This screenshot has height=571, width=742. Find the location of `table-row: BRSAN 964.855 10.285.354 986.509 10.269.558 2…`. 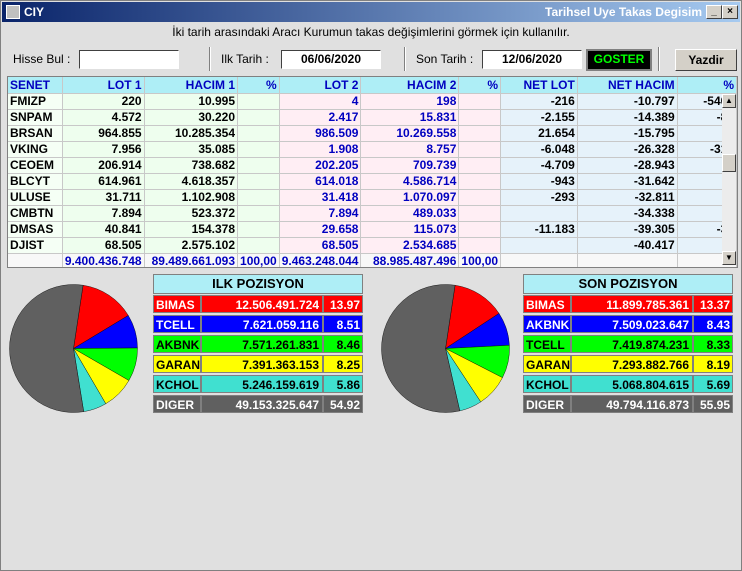

table-row: BRSAN 964.855 10.285.354 986.509 10.269.558 2… is located at coordinates (372, 133).